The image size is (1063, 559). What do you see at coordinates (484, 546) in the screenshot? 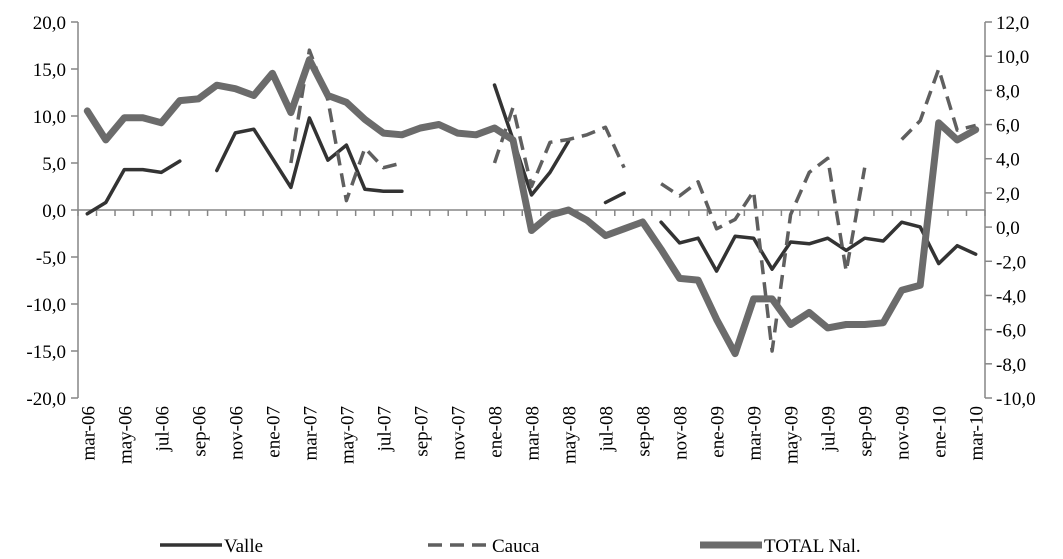
I see `legend-item: Cauca` at bounding box center [484, 546].